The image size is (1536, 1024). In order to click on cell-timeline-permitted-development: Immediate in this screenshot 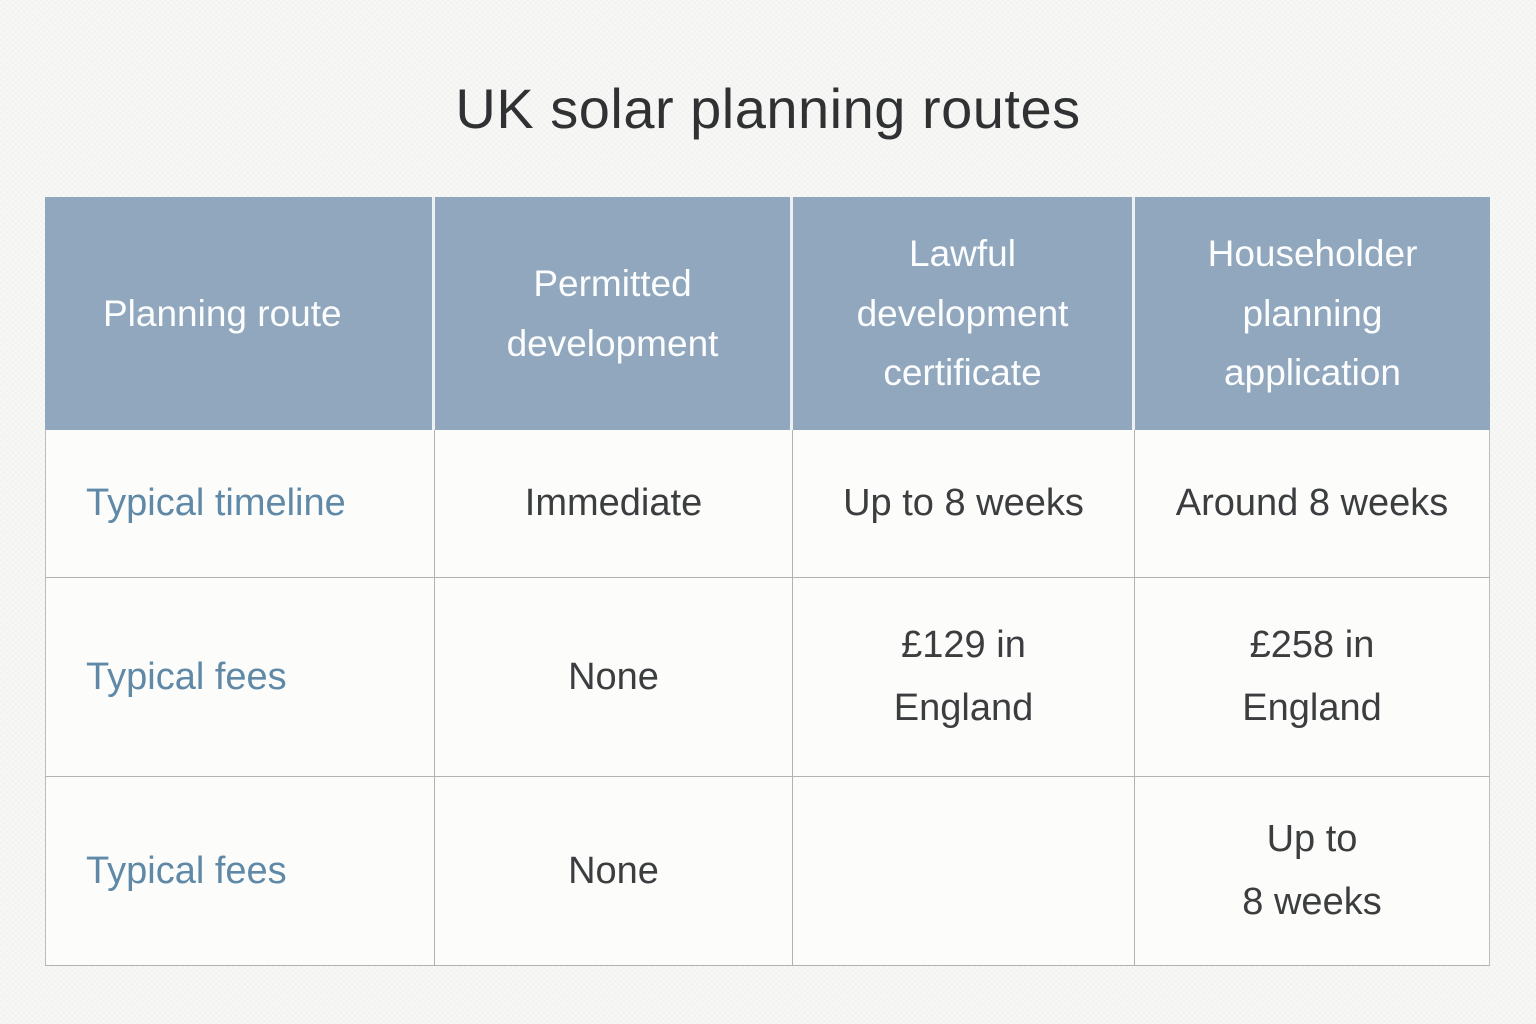, I will do `click(614, 504)`.